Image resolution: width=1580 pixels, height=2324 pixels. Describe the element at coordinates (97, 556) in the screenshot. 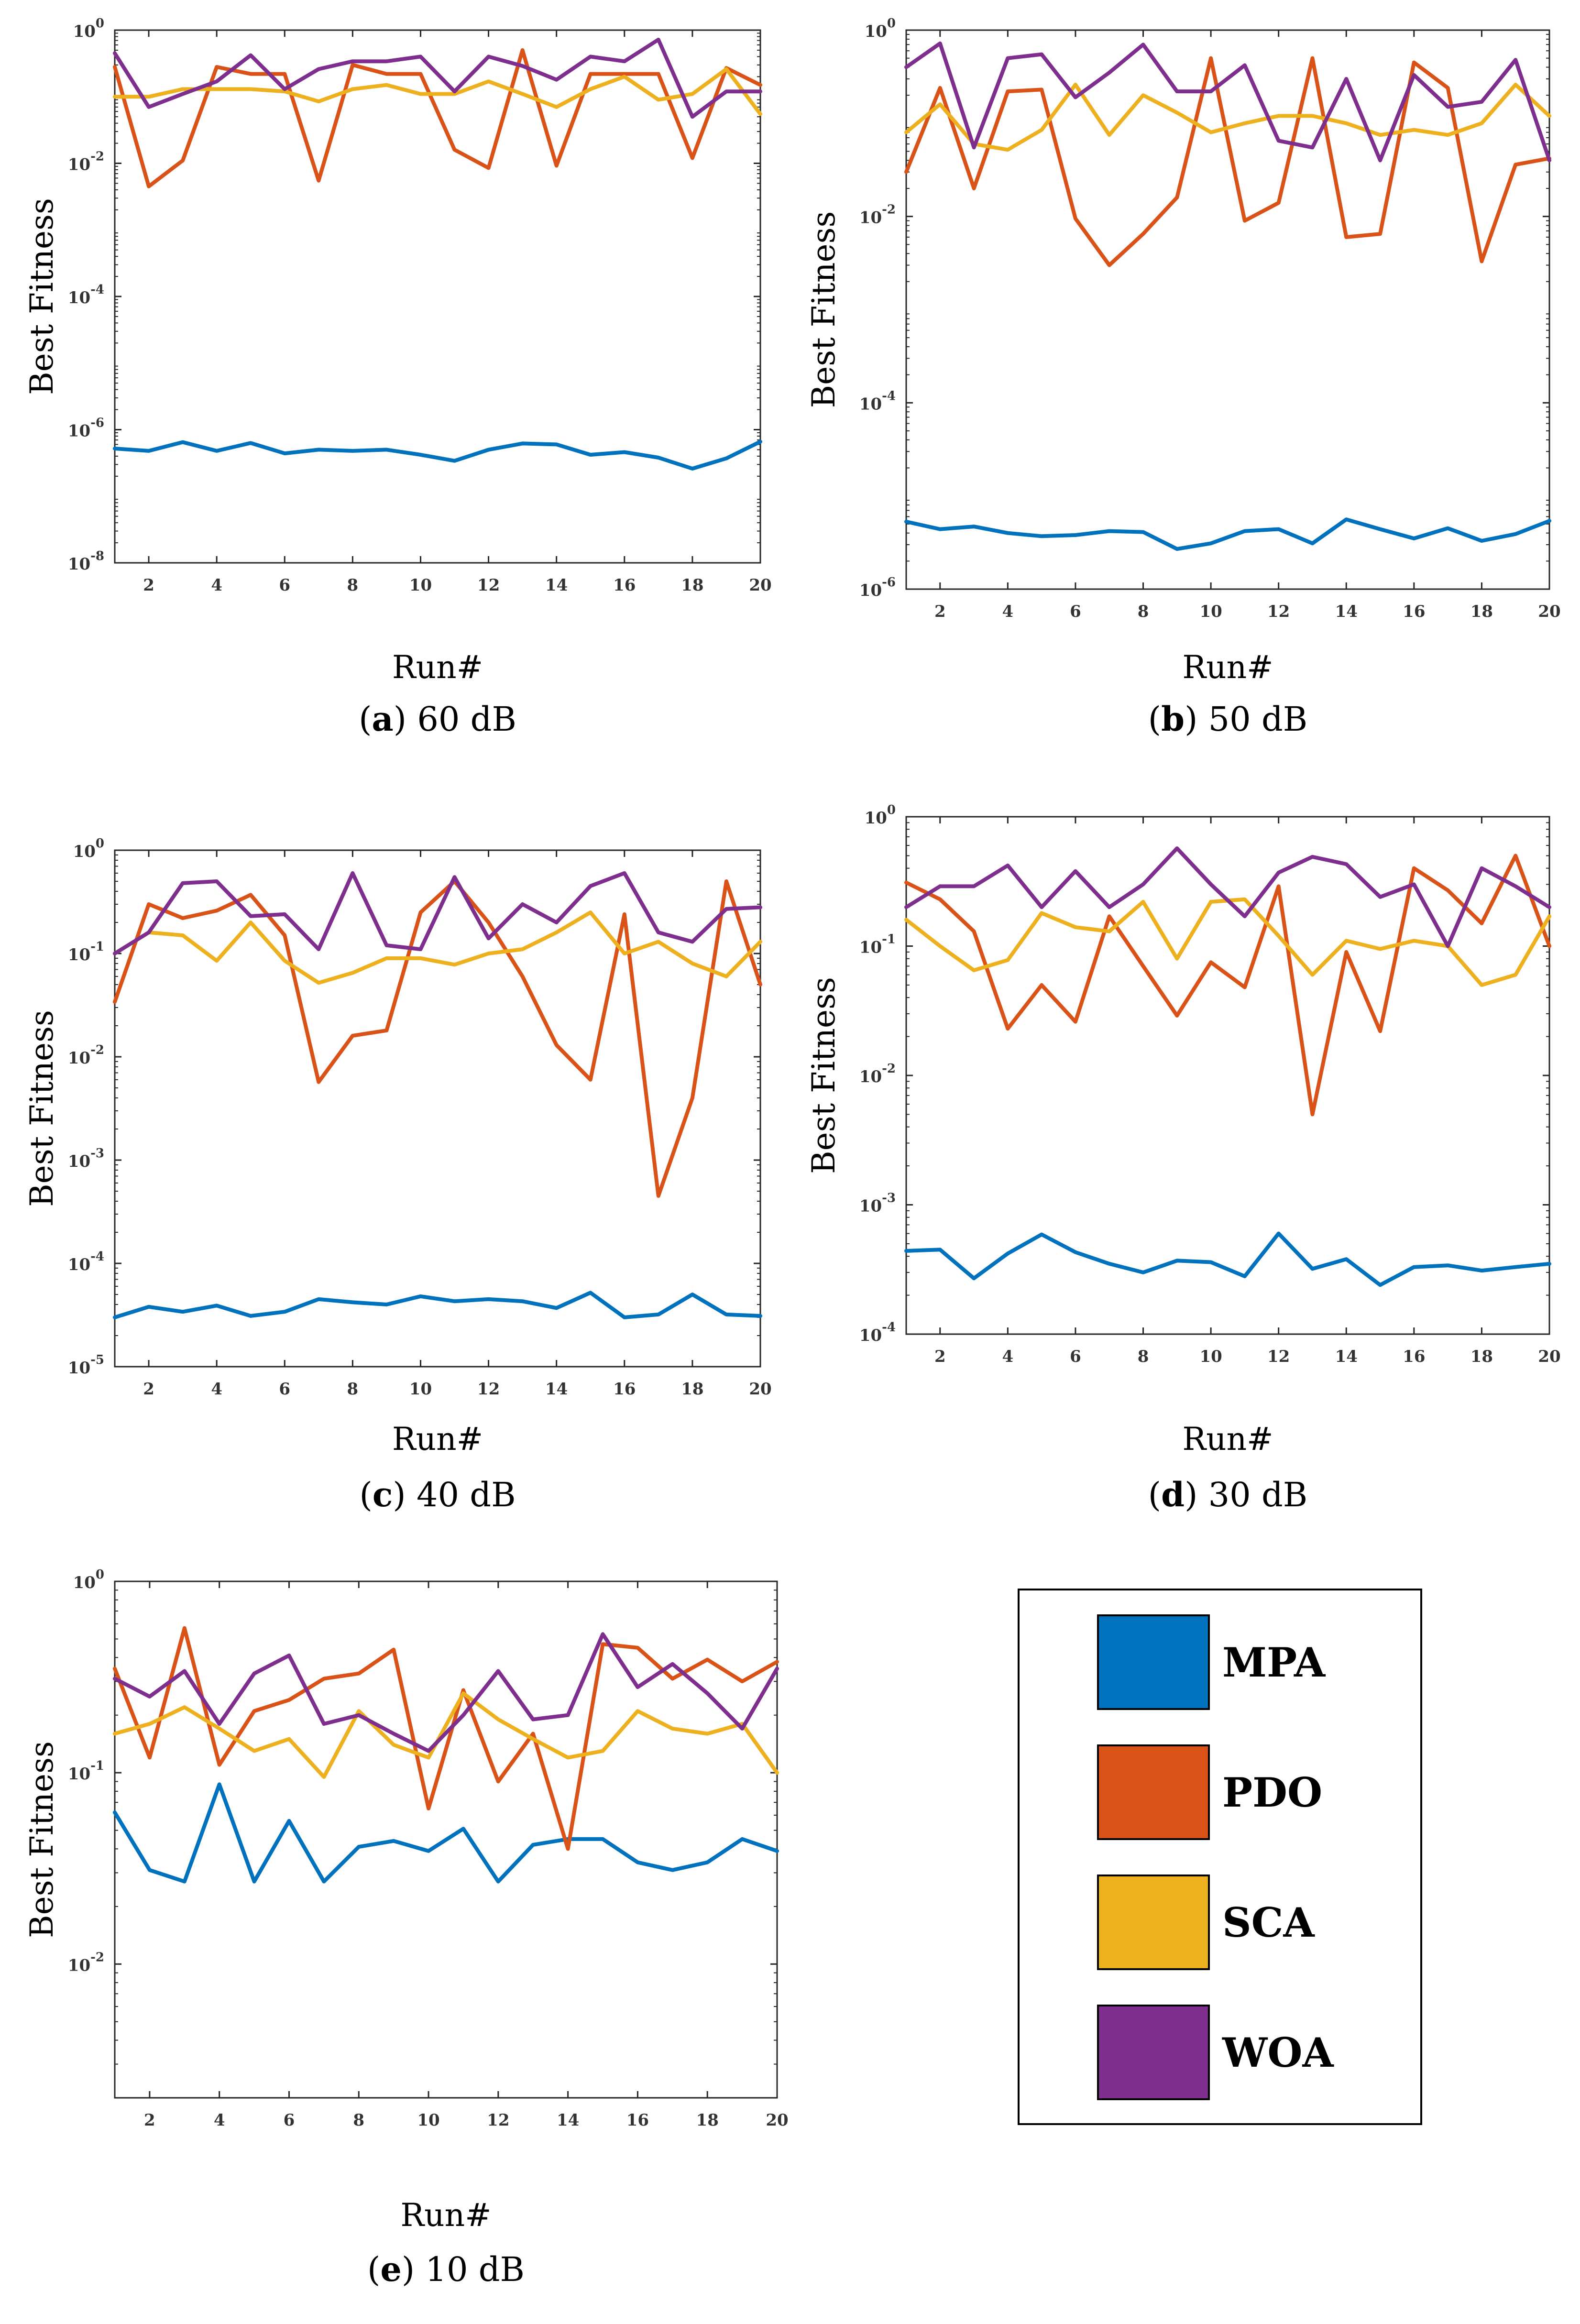

I see `y-tick-exponent: -8` at that location.